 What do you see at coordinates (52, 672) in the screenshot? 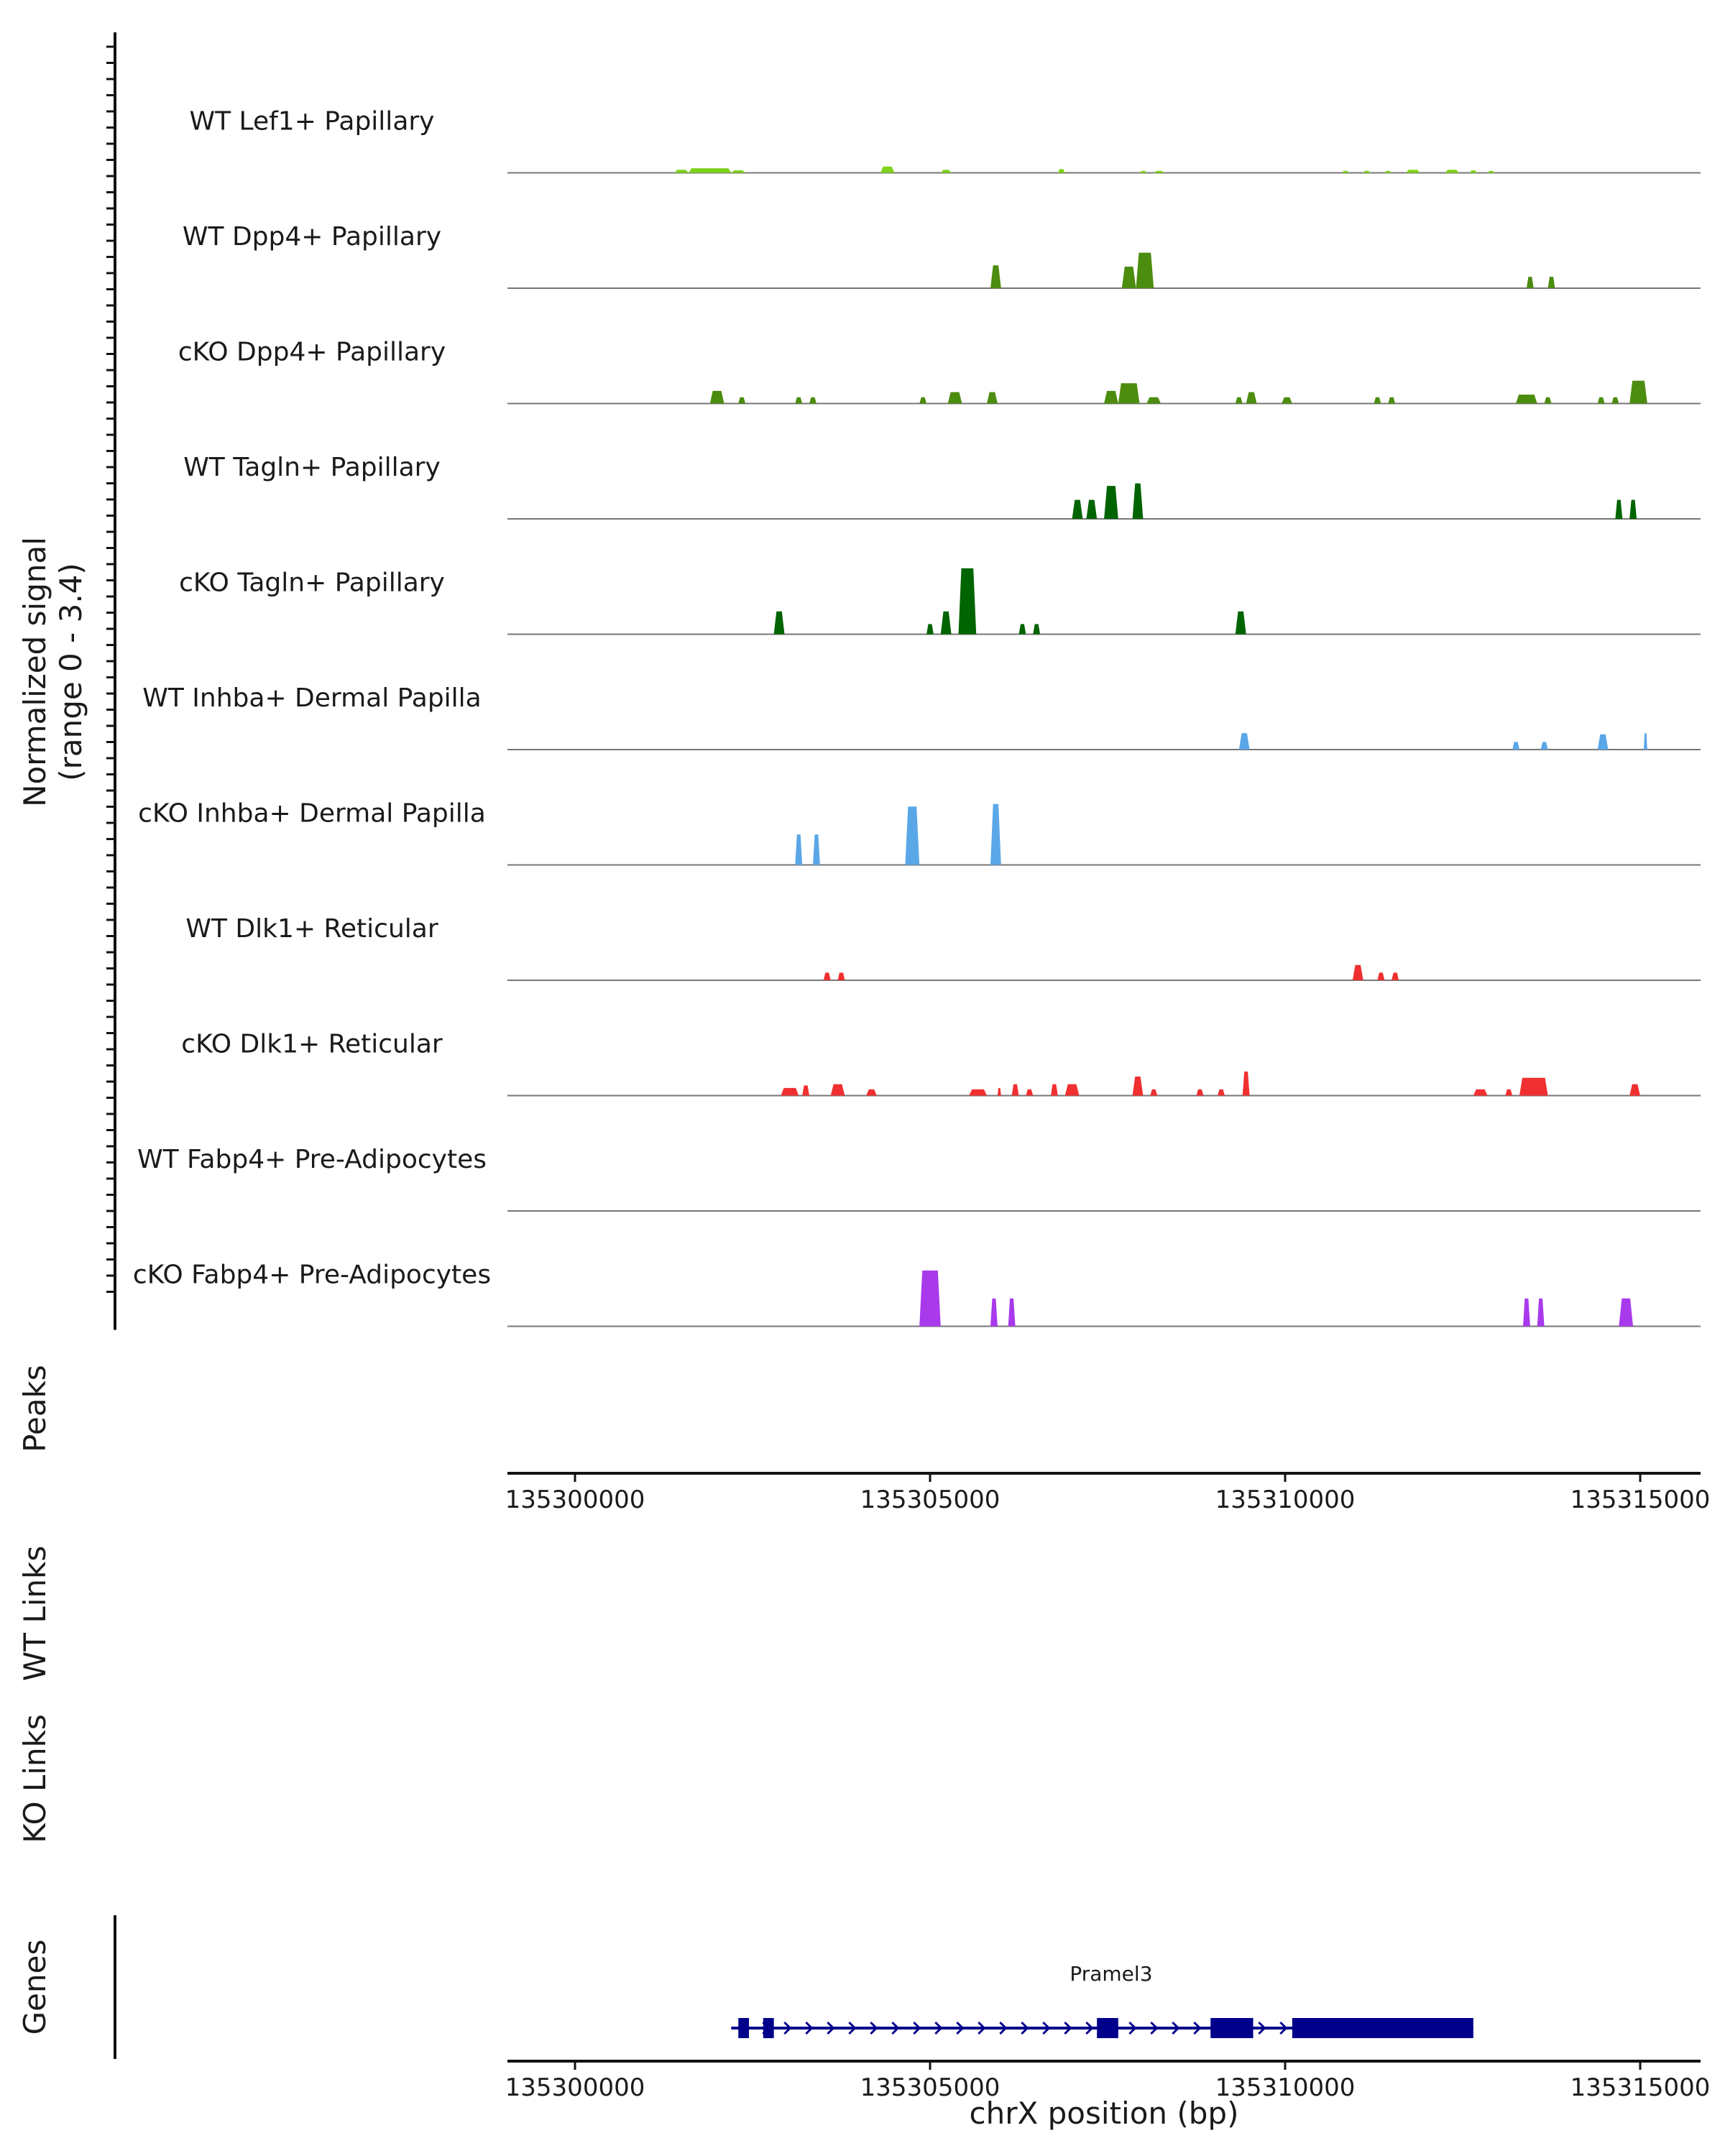
I see `y-axis-title: Normalized signal (range 0 - 3.4)` at bounding box center [52, 672].